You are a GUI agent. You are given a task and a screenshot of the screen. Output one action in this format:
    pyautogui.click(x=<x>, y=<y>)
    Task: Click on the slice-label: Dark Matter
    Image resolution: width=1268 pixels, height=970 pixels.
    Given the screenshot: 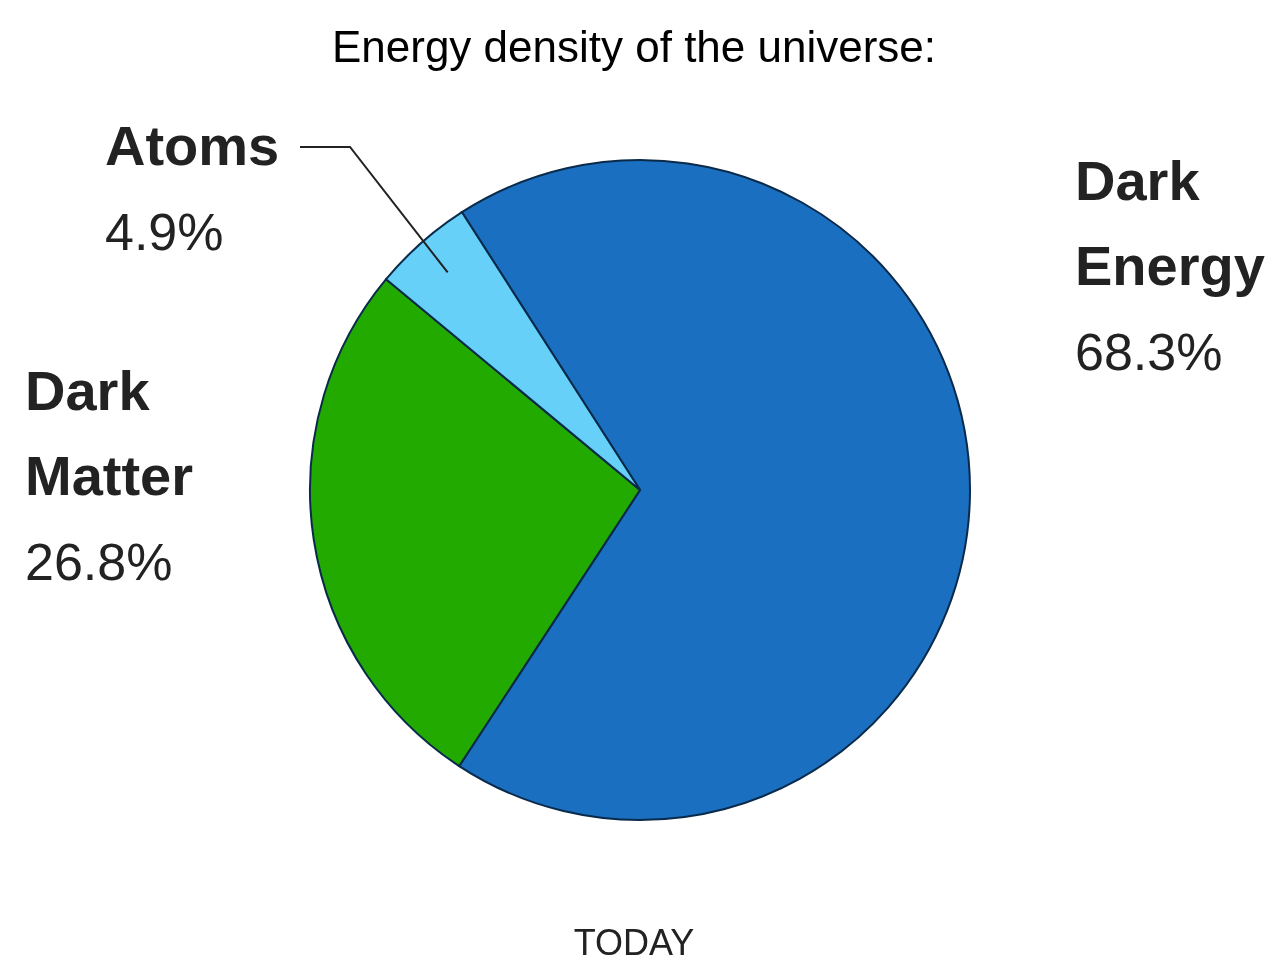 What is the action you would take?
    pyautogui.click(x=109, y=433)
    